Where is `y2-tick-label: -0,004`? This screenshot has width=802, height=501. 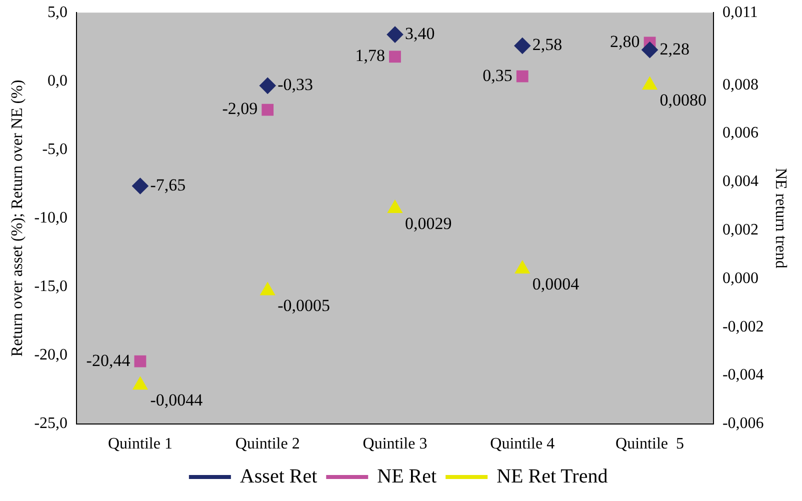 y2-tick-label: -0,004 is located at coordinates (743, 375).